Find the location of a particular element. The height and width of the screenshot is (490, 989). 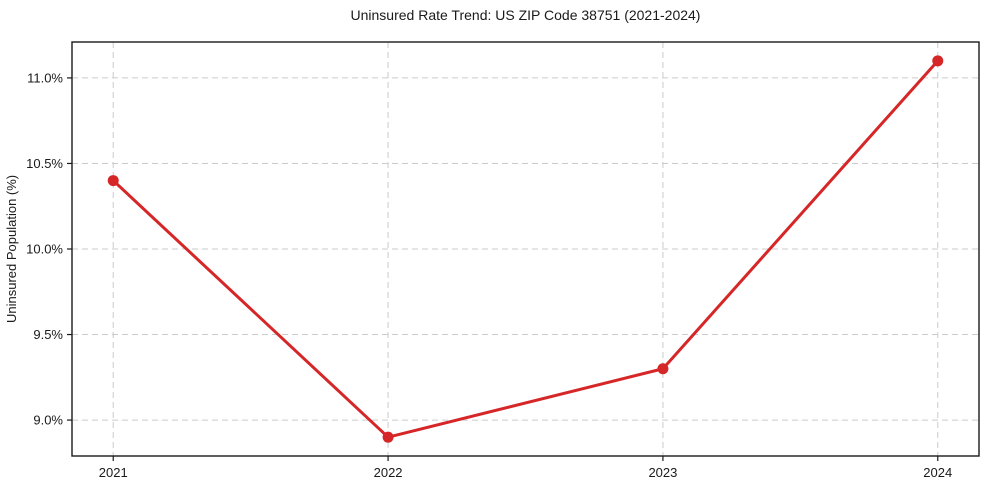

x-tick-label: 2023 is located at coordinates (662, 472).